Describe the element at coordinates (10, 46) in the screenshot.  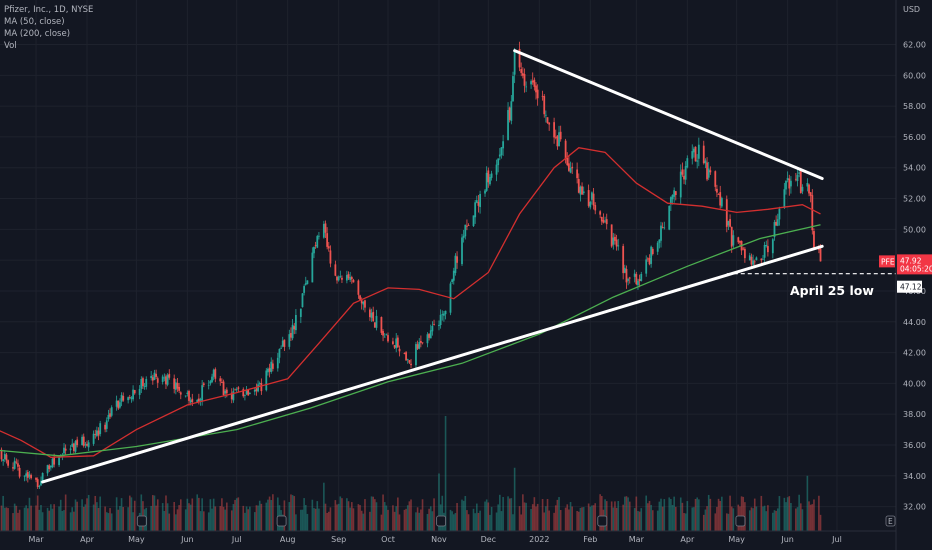
I see `legend-vol: Vol` at that location.